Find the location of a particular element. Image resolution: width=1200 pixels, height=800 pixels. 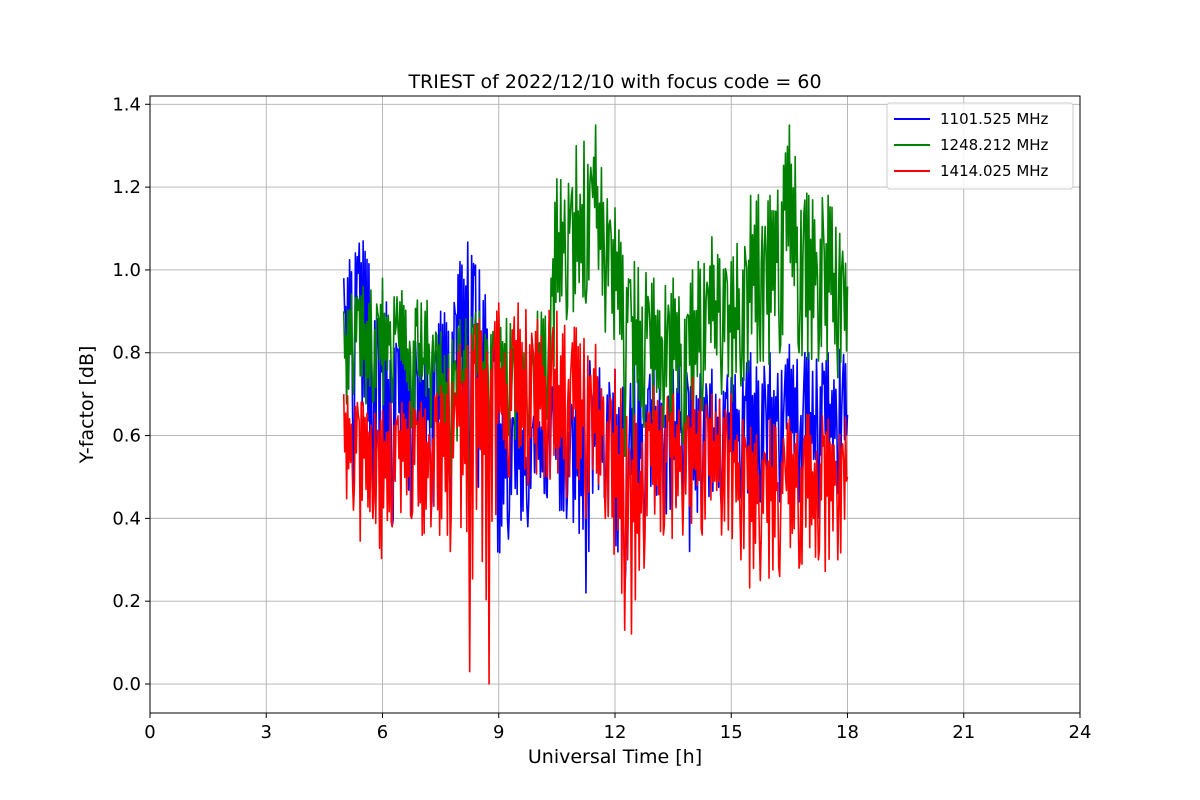

y-axis-label: Y-factor [dB] is located at coordinates (87, 405).